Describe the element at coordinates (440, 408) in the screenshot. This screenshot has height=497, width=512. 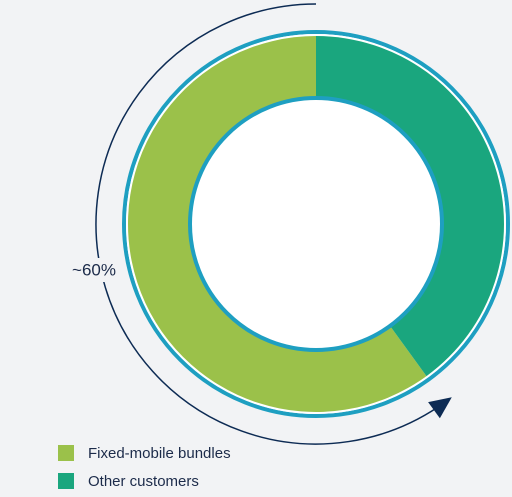
I see `arrow-head` at that location.